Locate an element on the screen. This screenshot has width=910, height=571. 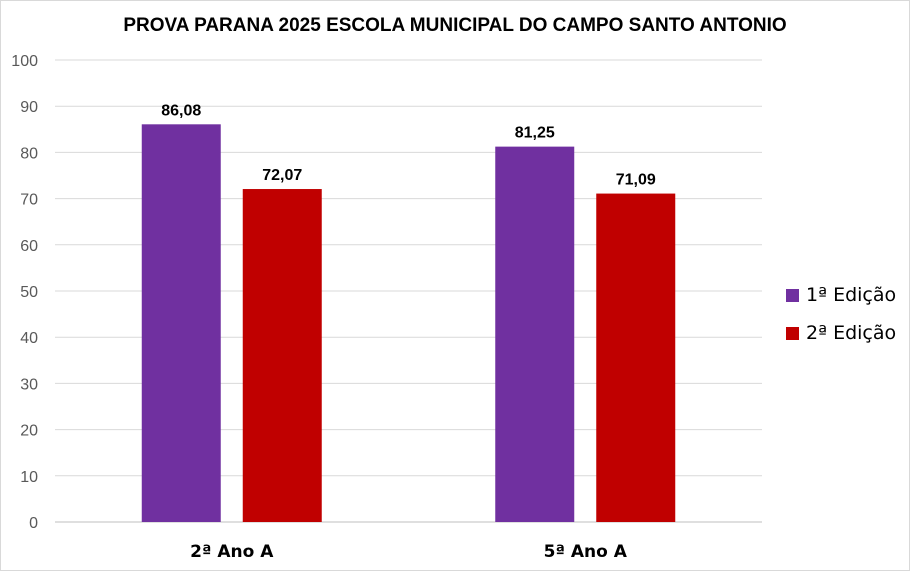
y-tick-label: 0 is located at coordinates (33, 523).